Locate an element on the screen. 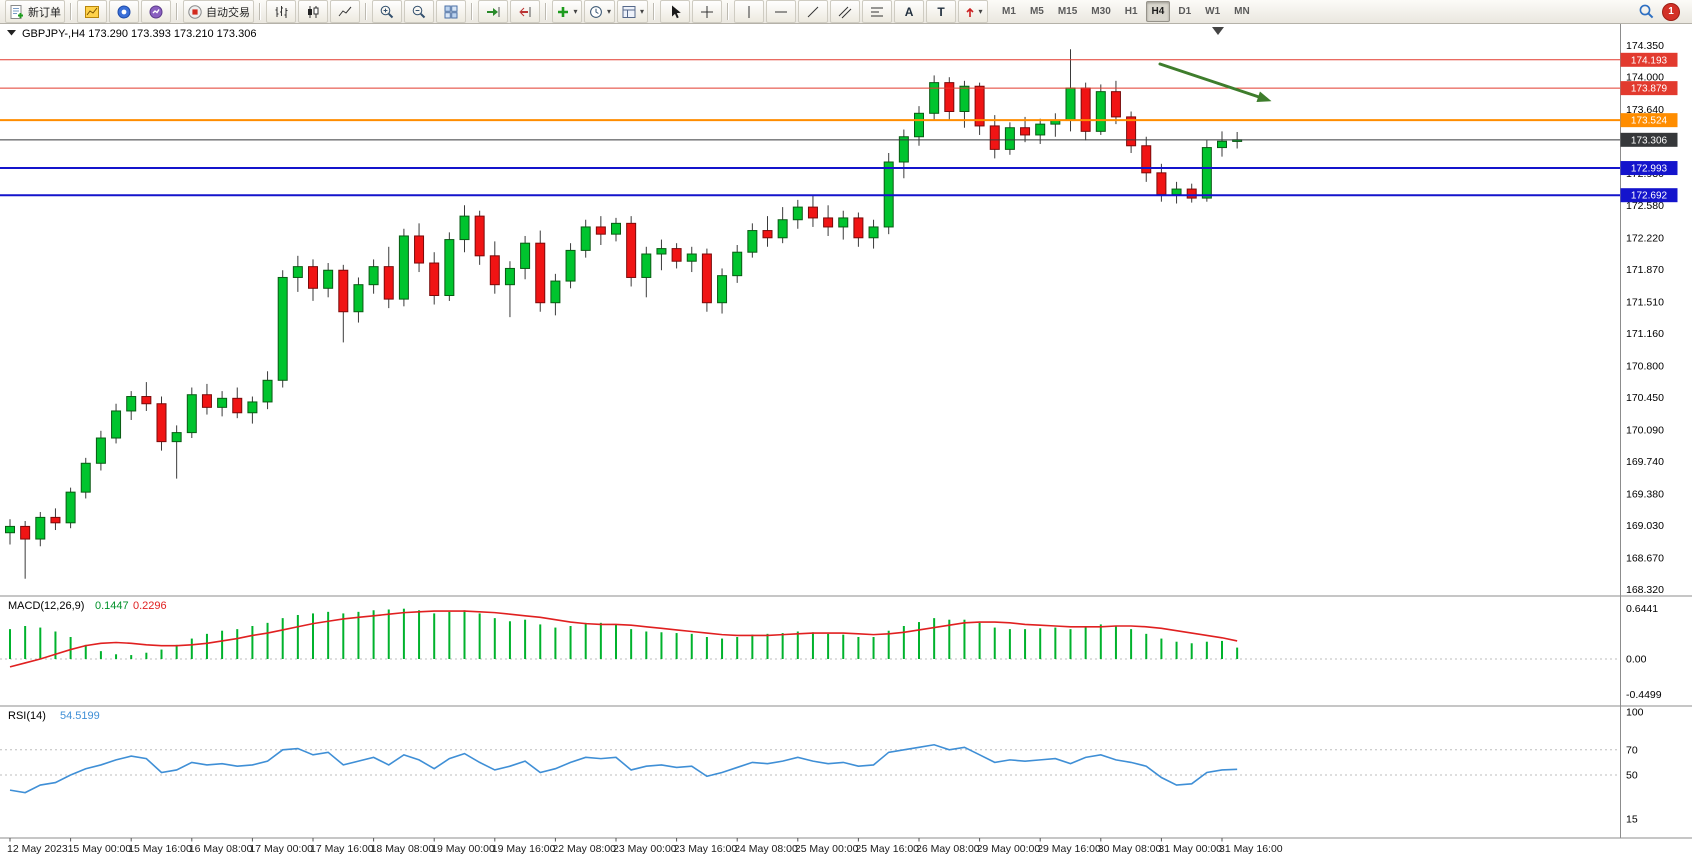 This screenshot has width=1692, height=865. price-badge-label: 173.306 is located at coordinates (1649, 140).